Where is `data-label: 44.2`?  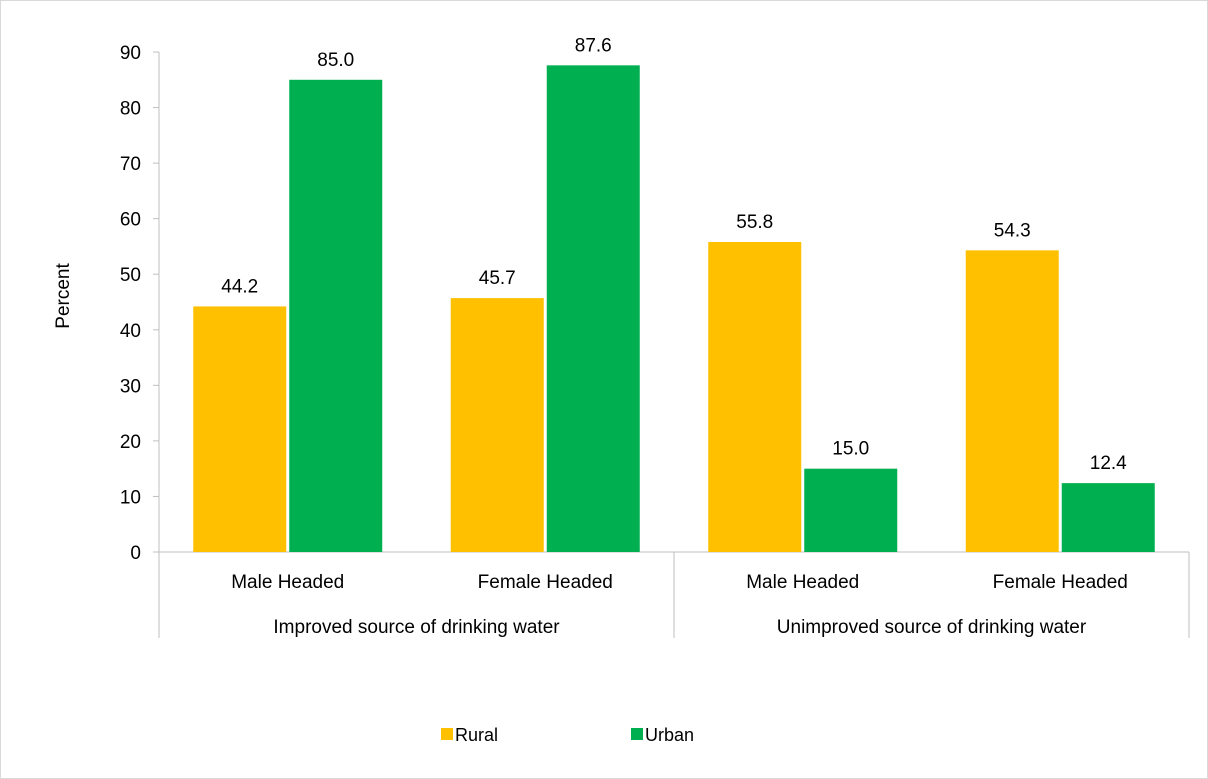
data-label: 44.2 is located at coordinates (239, 286).